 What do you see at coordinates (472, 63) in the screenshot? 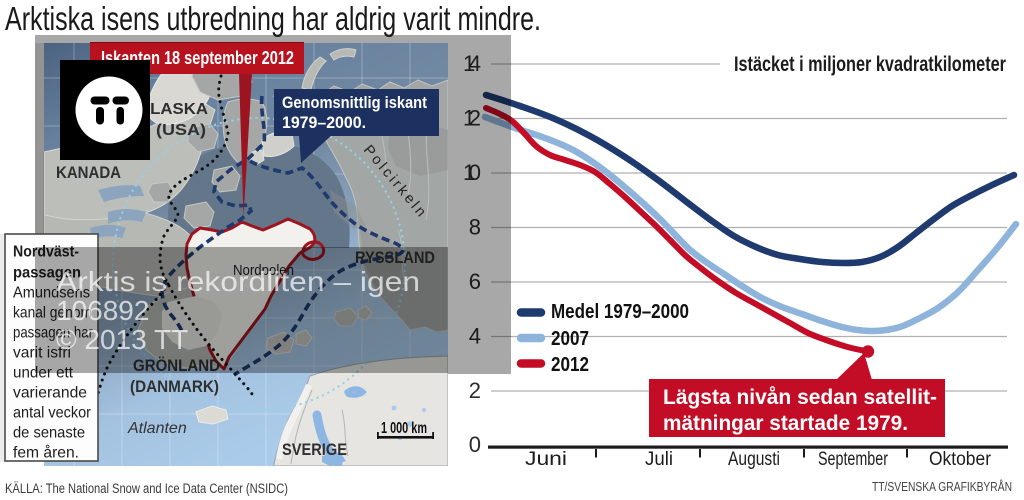
I see `svg-text: 14` at bounding box center [472, 63].